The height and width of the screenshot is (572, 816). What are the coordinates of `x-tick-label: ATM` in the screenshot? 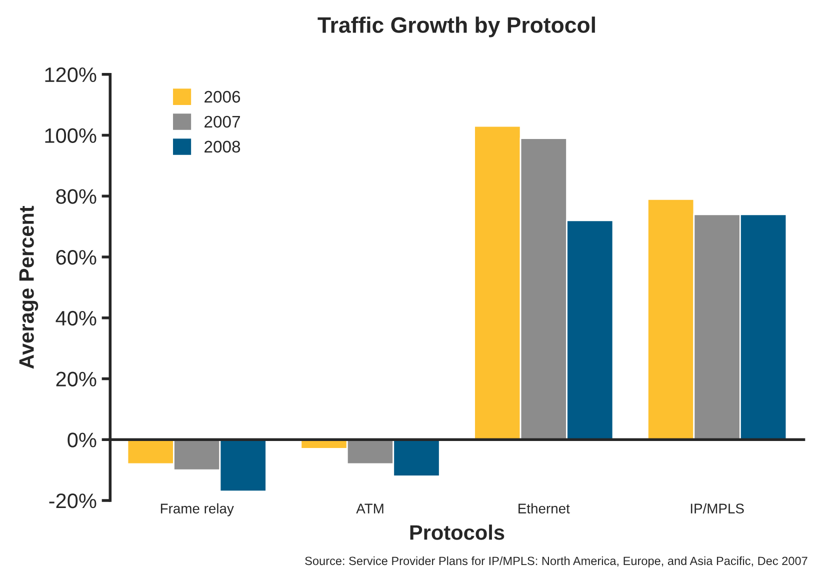 It's located at (370, 509).